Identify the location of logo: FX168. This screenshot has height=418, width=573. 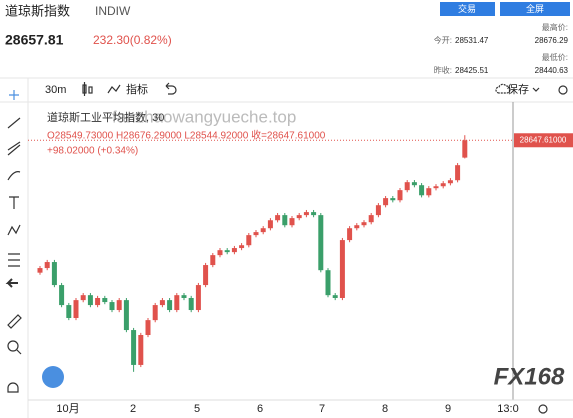
(529, 376).